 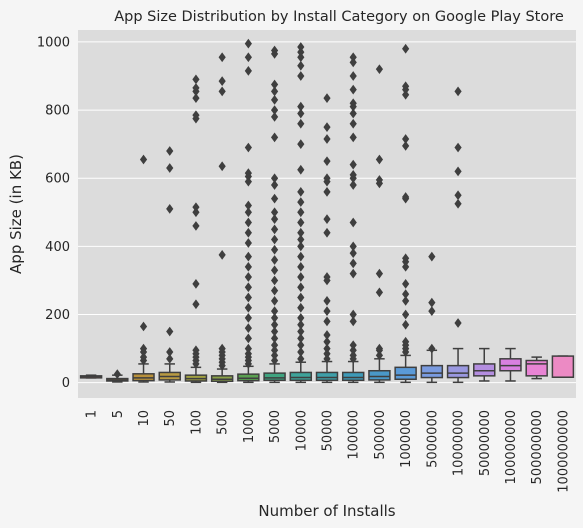 I want to click on x-tick-label: 1, so click(x=92, y=414).